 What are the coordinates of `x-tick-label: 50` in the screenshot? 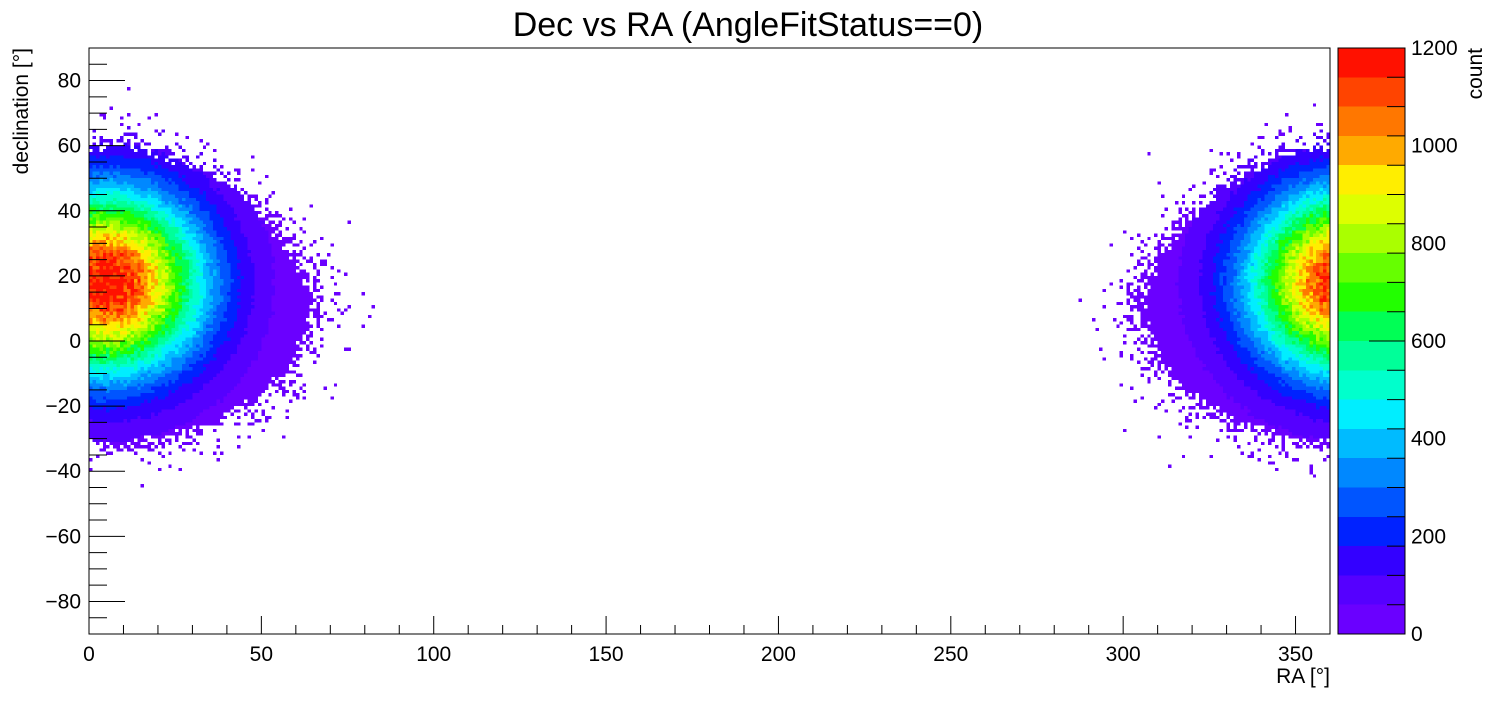 It's located at (261, 654).